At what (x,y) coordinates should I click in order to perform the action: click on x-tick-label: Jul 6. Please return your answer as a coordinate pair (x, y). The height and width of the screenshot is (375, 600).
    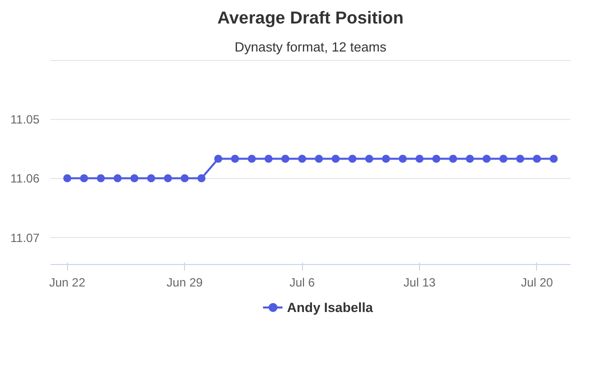
    Looking at the image, I should click on (302, 283).